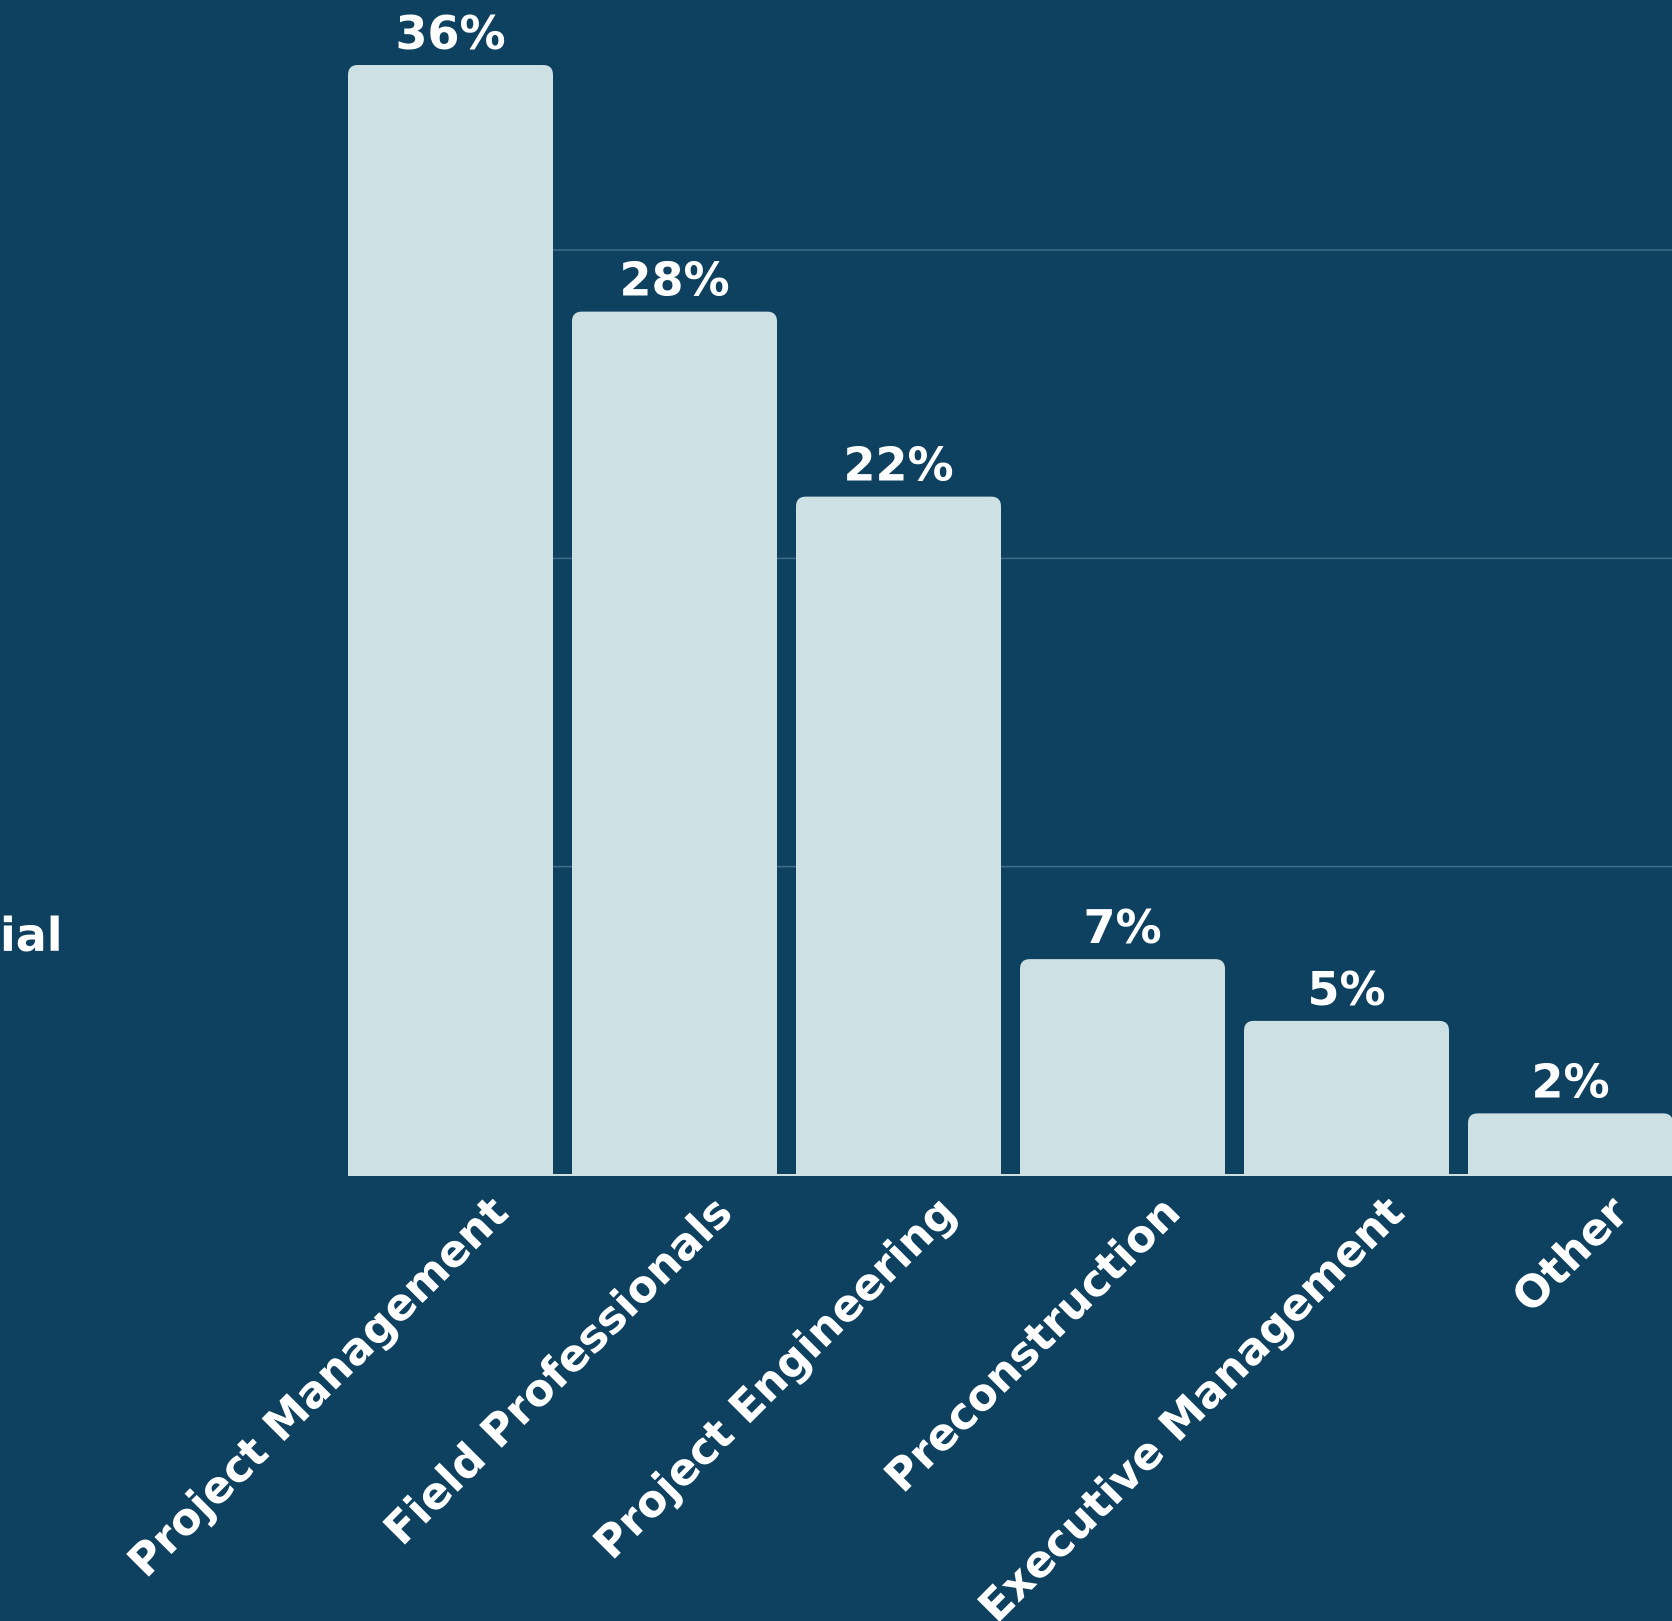  What do you see at coordinates (1570, 1255) in the screenshot?
I see `x-tick-label-6: Other` at bounding box center [1570, 1255].